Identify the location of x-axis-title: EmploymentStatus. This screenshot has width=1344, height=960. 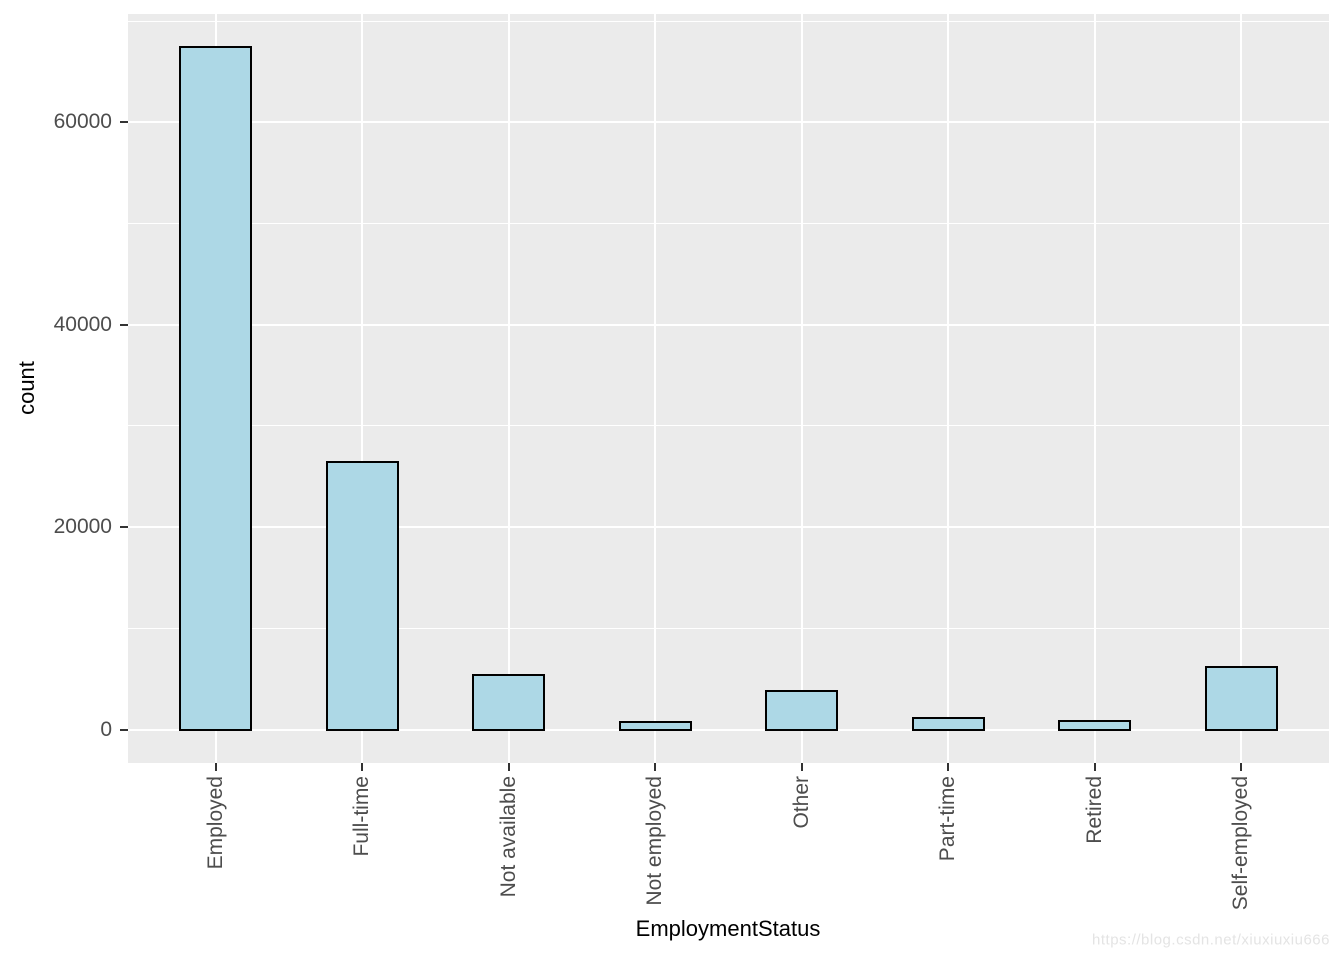
(728, 928).